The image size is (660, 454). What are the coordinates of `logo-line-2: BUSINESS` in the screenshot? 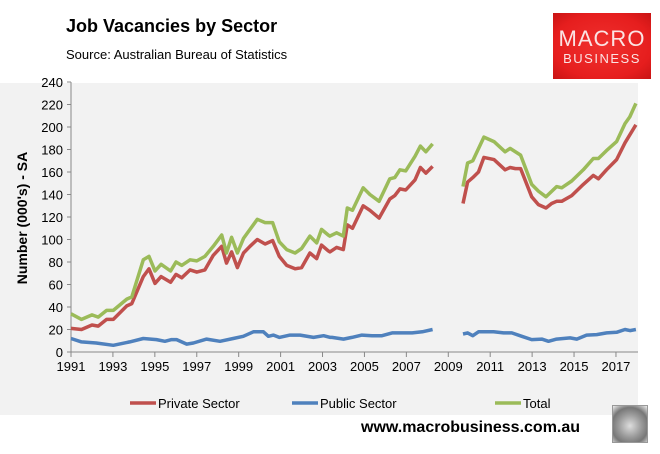 It's located at (602, 58).